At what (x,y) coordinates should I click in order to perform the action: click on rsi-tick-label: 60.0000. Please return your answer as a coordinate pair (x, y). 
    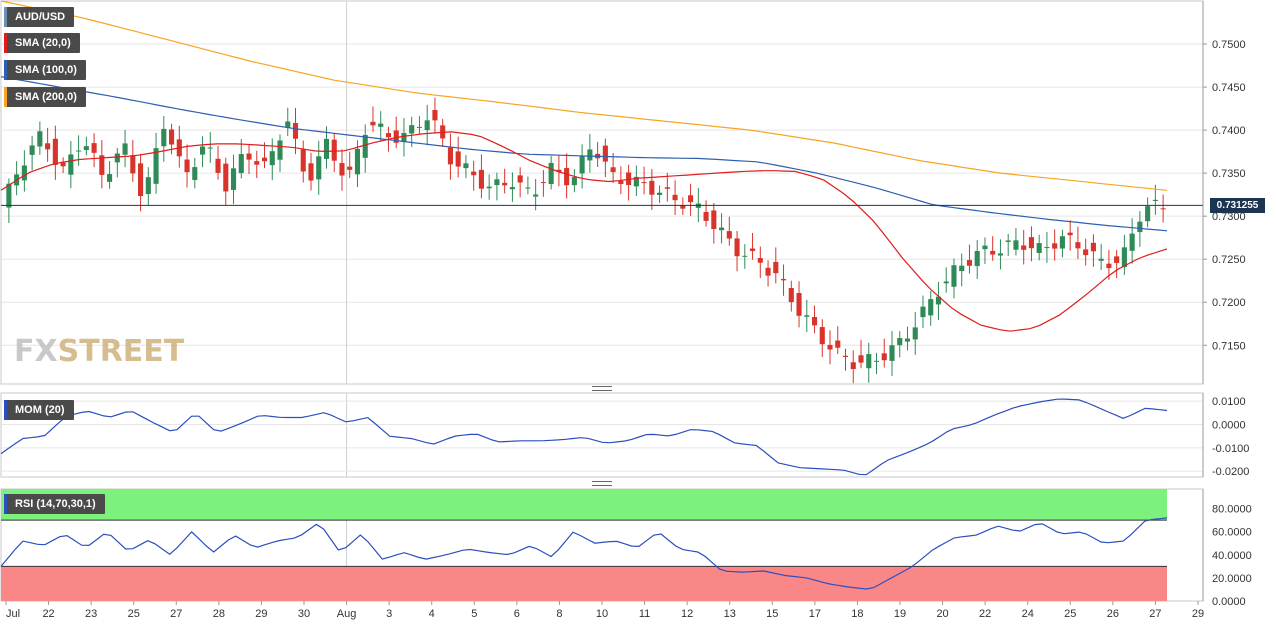
    Looking at the image, I should click on (1232, 533).